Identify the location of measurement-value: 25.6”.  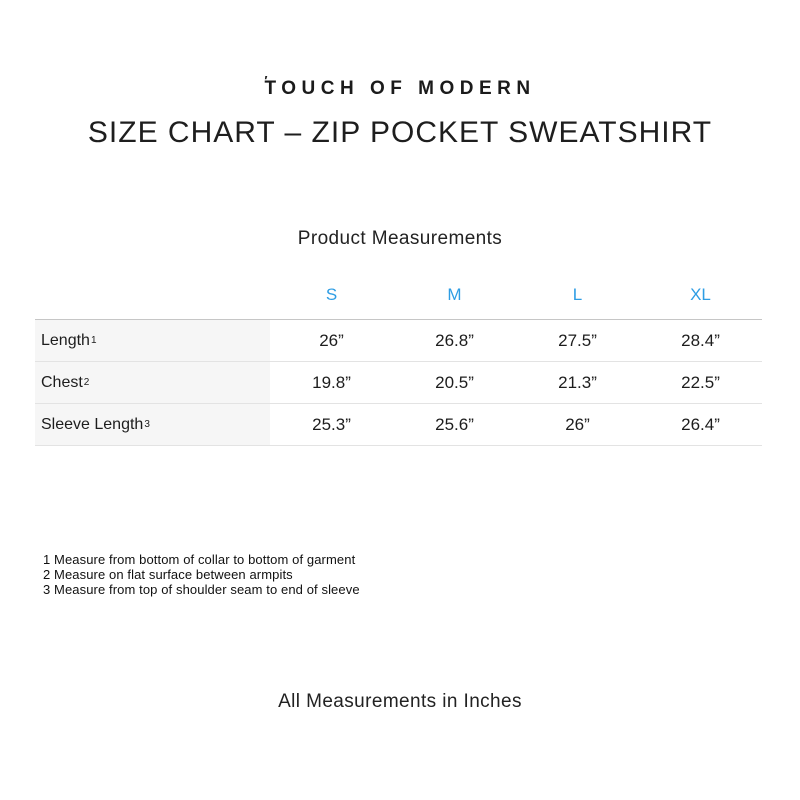
(454, 424).